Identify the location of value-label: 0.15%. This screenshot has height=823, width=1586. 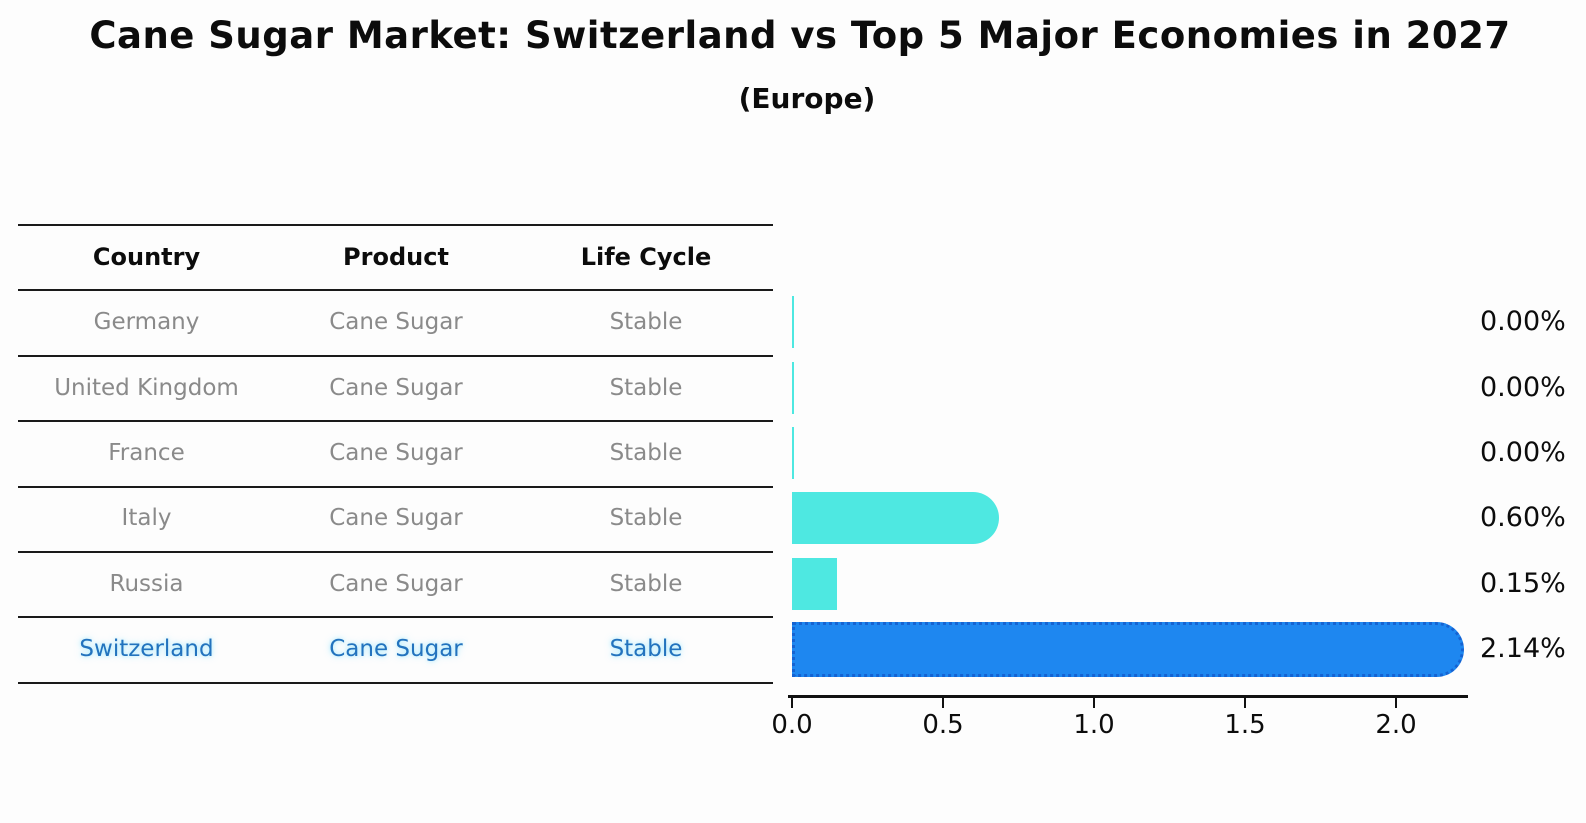
(1523, 583).